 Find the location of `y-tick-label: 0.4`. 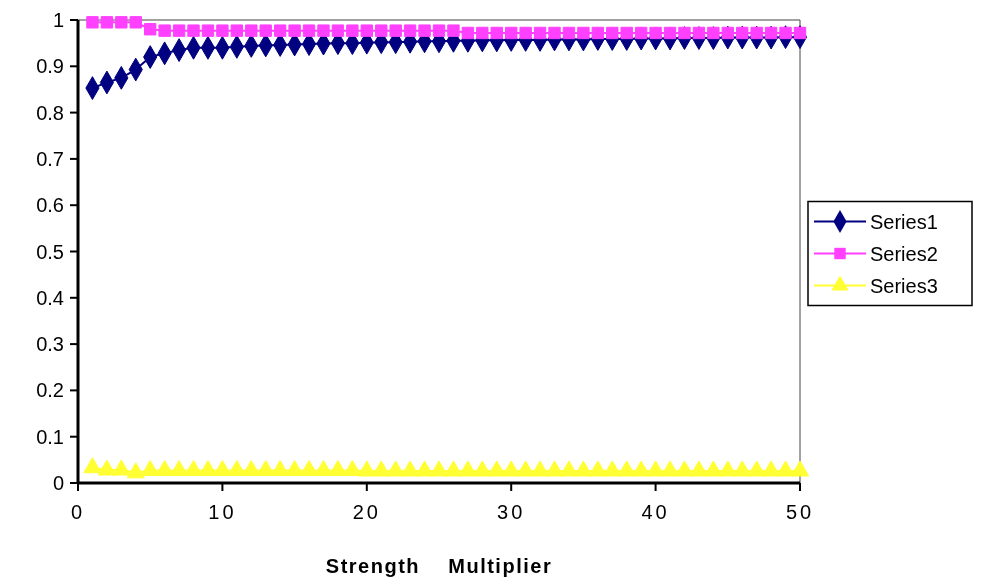

y-tick-label: 0.4 is located at coordinates (50, 297).